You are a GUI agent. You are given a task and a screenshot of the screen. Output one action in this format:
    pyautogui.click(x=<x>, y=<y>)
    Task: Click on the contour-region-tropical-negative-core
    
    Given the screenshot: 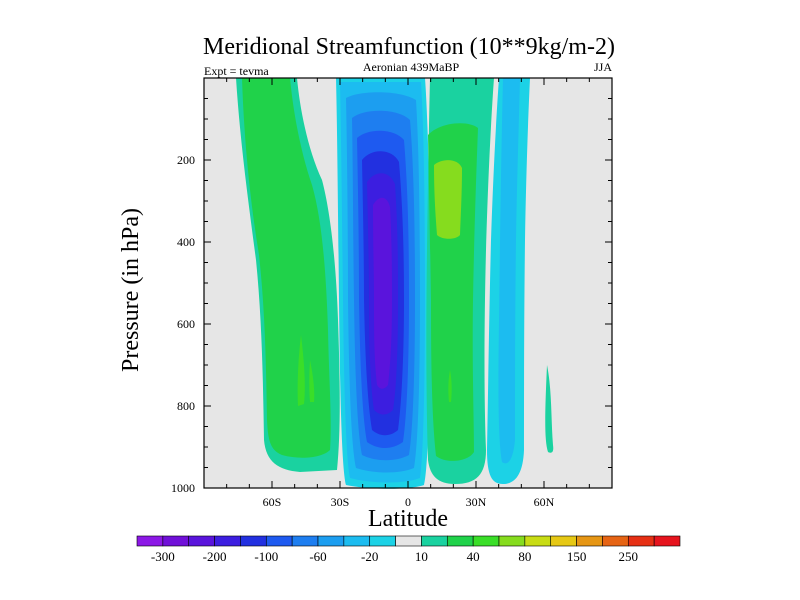 What is the action you would take?
    pyautogui.click(x=382, y=293)
    